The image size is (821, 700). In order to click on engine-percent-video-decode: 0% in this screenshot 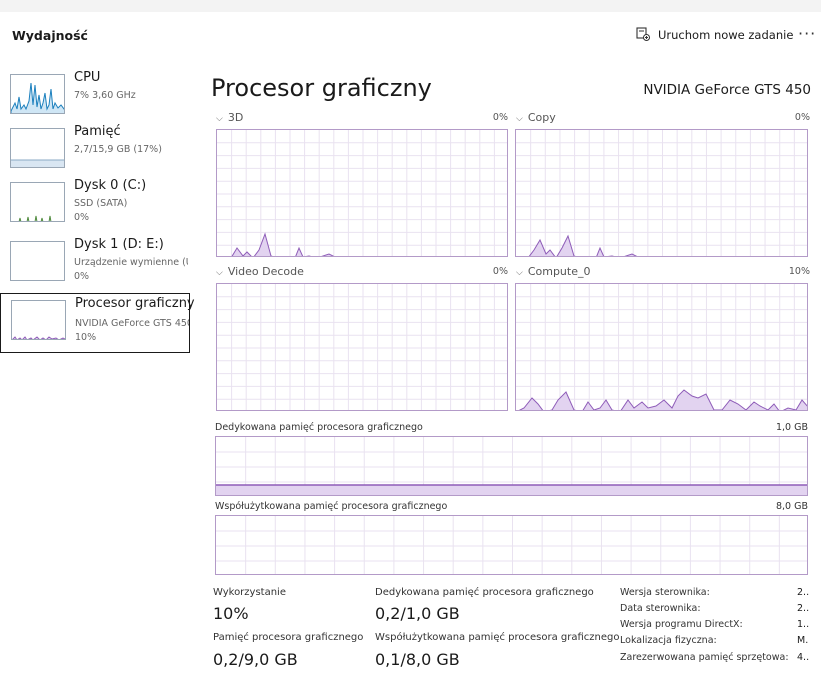, I will do `click(500, 271)`.